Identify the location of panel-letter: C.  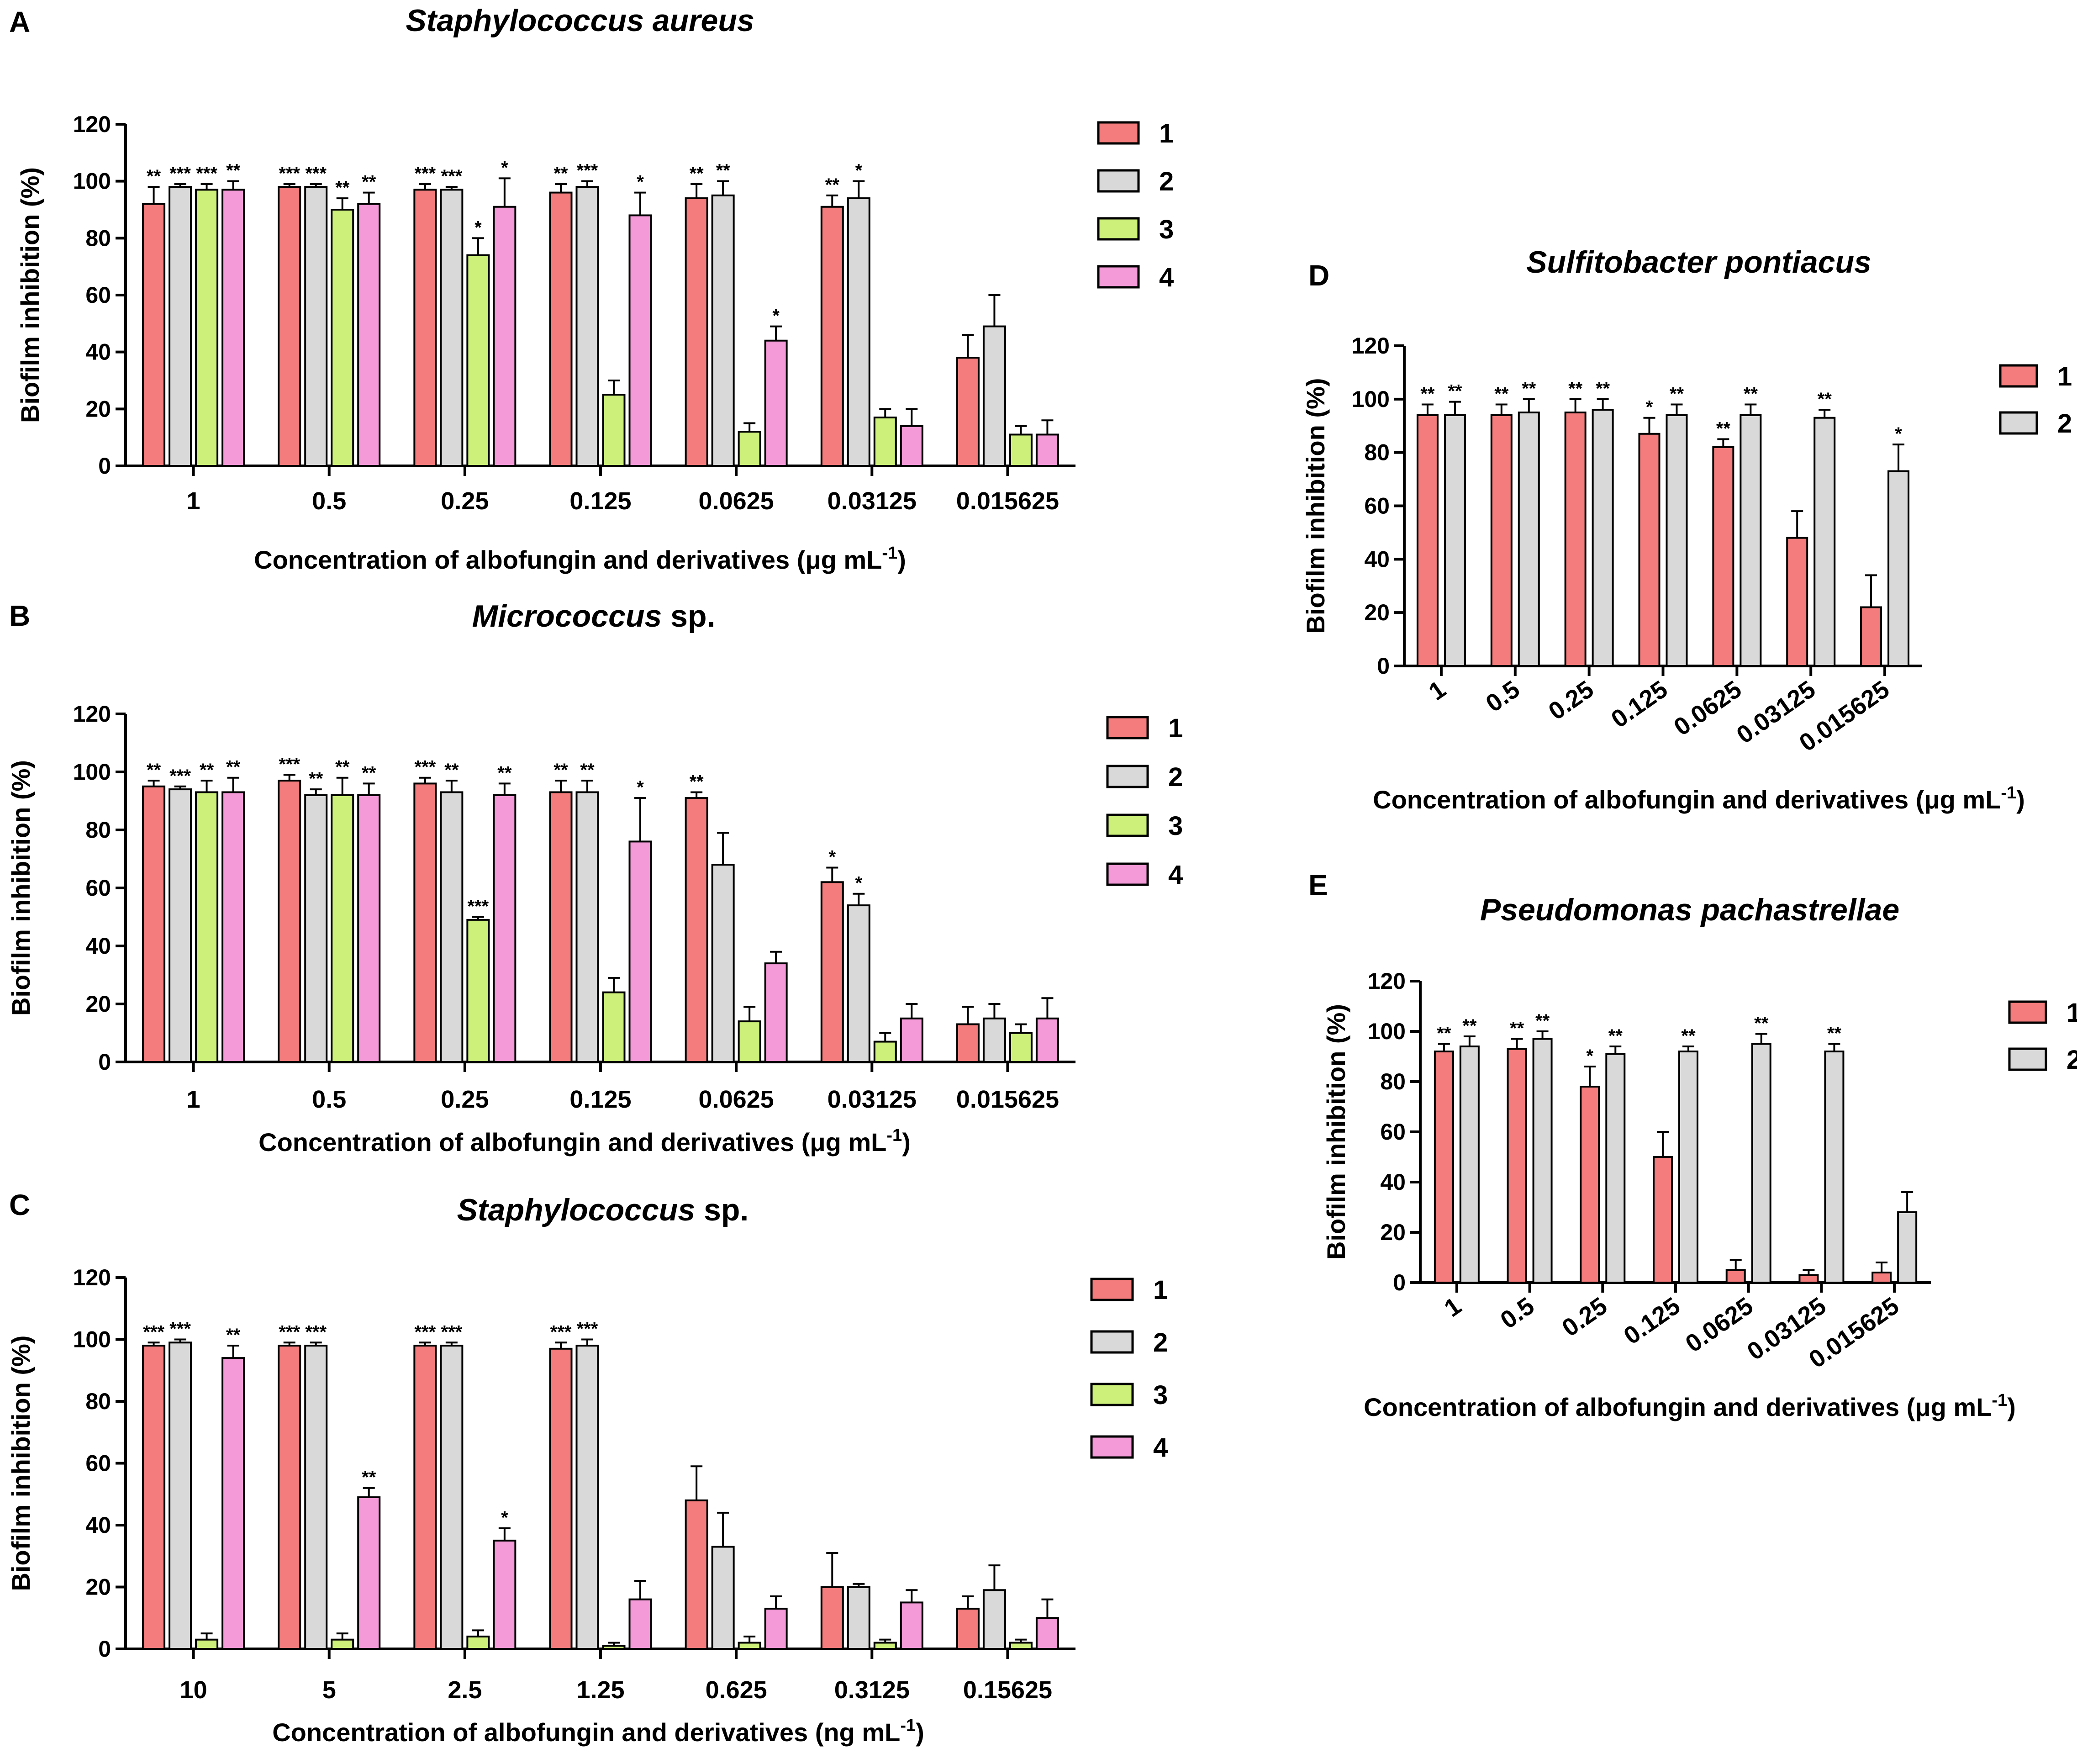
(20, 1204).